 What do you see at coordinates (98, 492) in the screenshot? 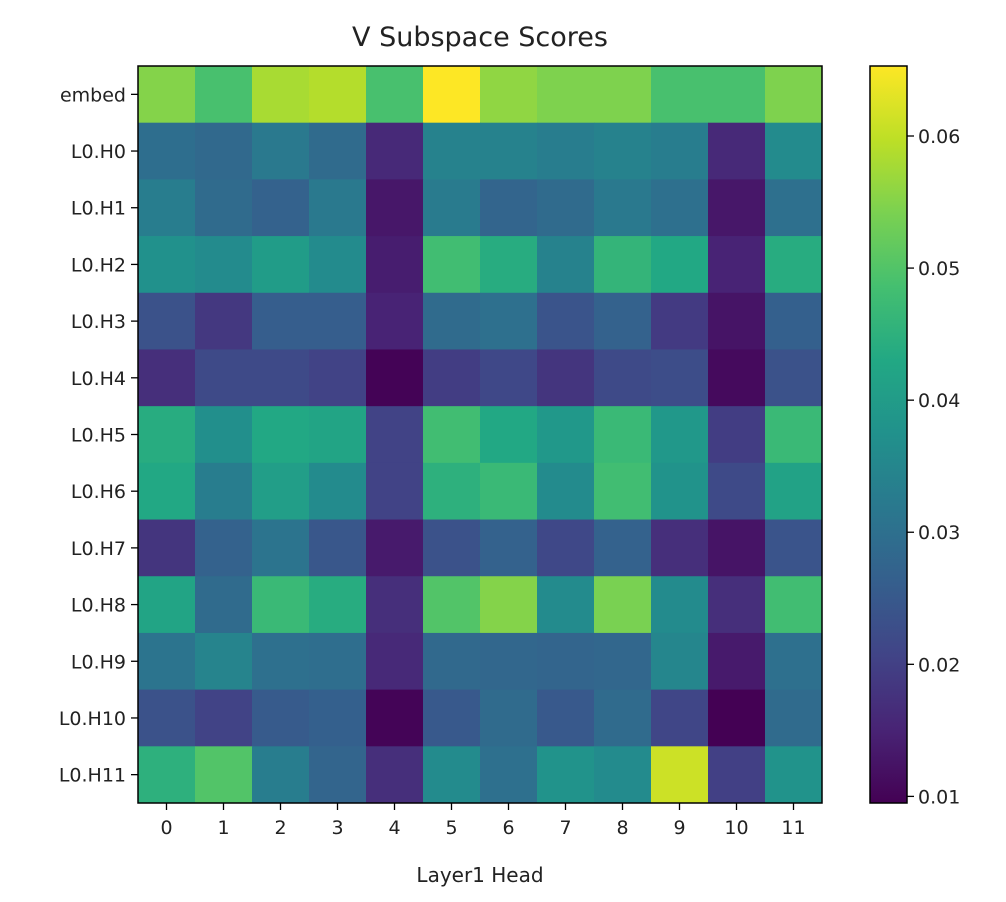
I see `y-tick-label: L0.H6` at bounding box center [98, 492].